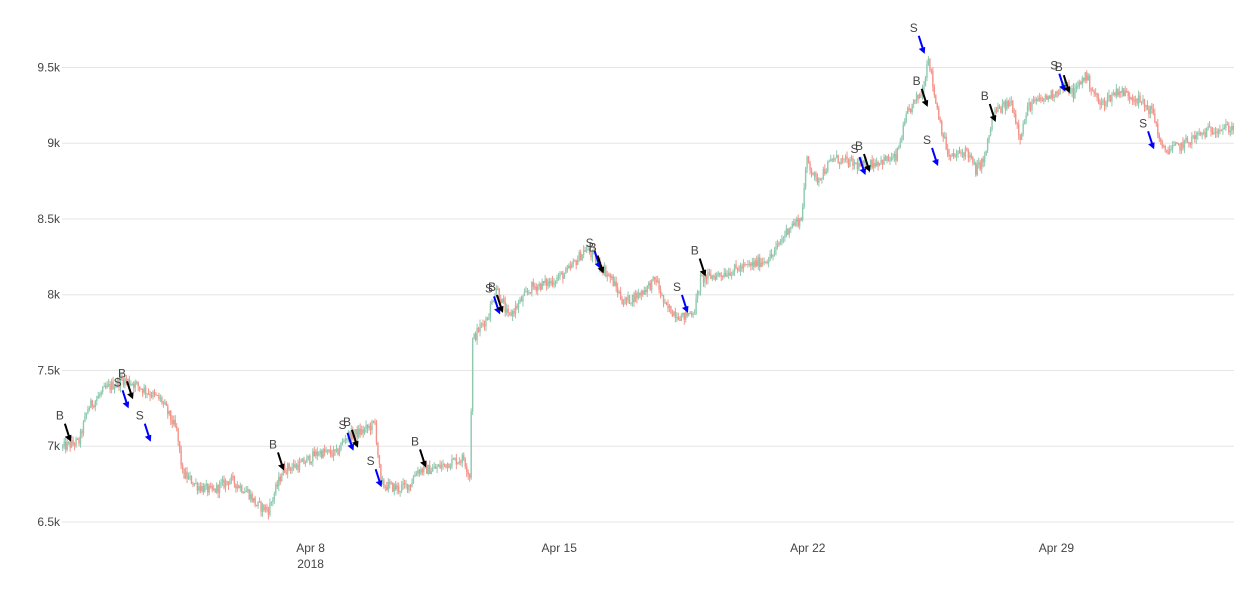 Image resolution: width=1250 pixels, height=597 pixels. I want to click on y-tick-label: 8.5k, so click(49, 219).